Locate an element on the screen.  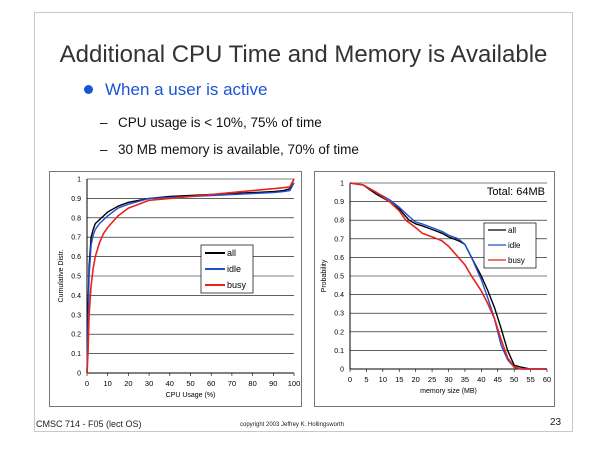
sub-bullet-text: CPU usage is < 10%, 75% of time is located at coordinates (220, 122).